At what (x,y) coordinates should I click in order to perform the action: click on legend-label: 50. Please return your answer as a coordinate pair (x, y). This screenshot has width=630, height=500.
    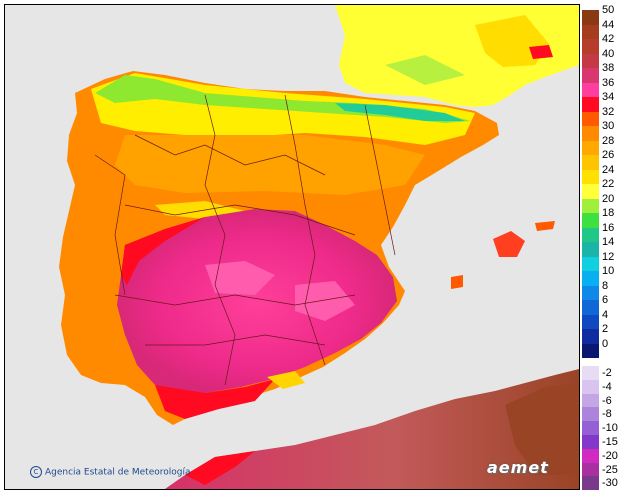
    Looking at the image, I should click on (608, 10).